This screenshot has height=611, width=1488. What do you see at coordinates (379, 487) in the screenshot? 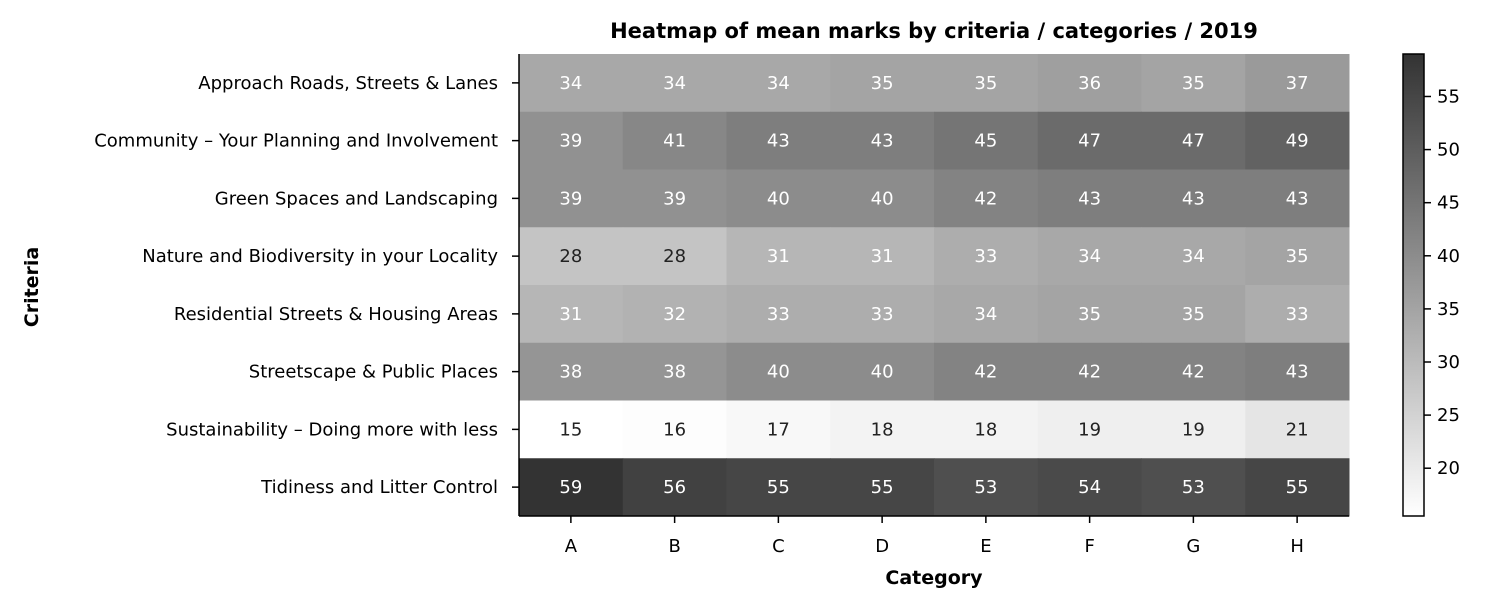
I see `y-tick-label: Tidiness and Litter Control` at bounding box center [379, 487].